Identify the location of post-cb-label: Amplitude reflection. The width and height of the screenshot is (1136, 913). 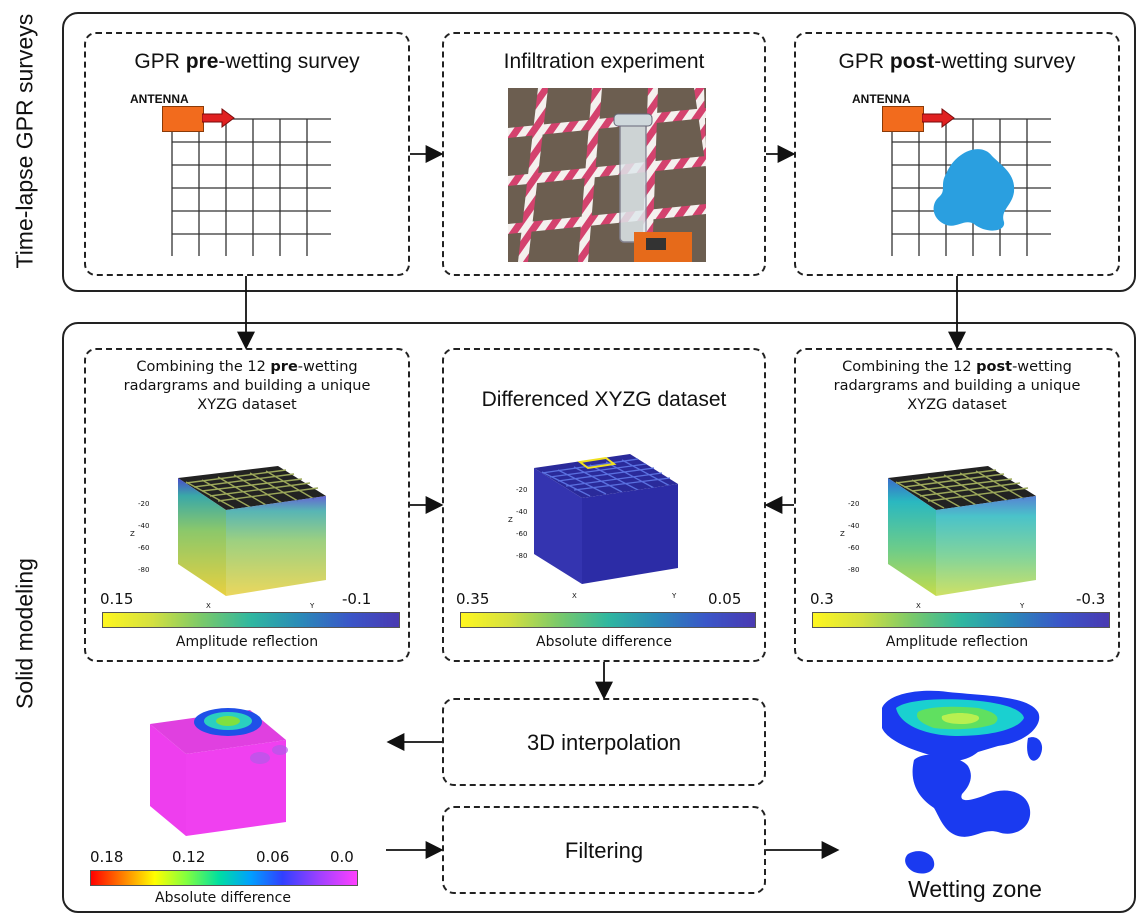
(957, 642).